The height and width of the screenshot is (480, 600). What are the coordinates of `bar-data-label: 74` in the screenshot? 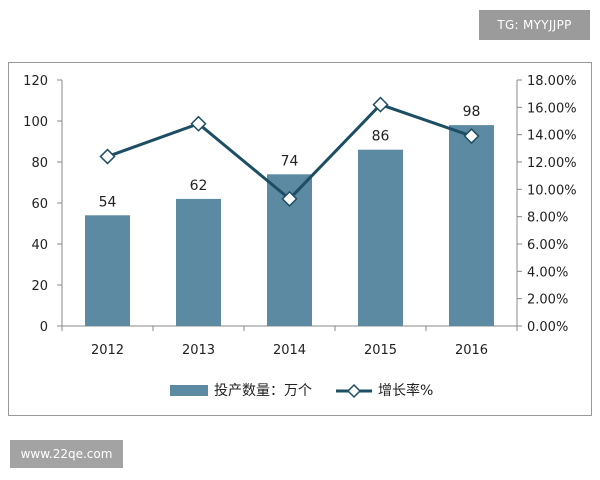 It's located at (290, 161).